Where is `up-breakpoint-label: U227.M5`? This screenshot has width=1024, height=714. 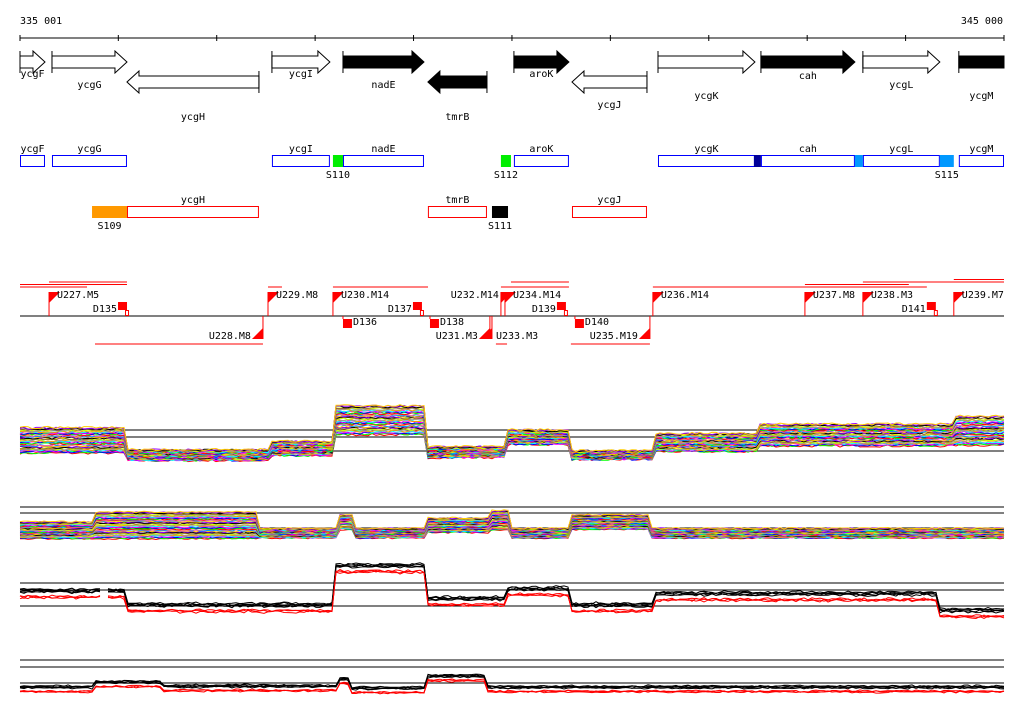 up-breakpoint-label: U227.M5 is located at coordinates (78, 295).